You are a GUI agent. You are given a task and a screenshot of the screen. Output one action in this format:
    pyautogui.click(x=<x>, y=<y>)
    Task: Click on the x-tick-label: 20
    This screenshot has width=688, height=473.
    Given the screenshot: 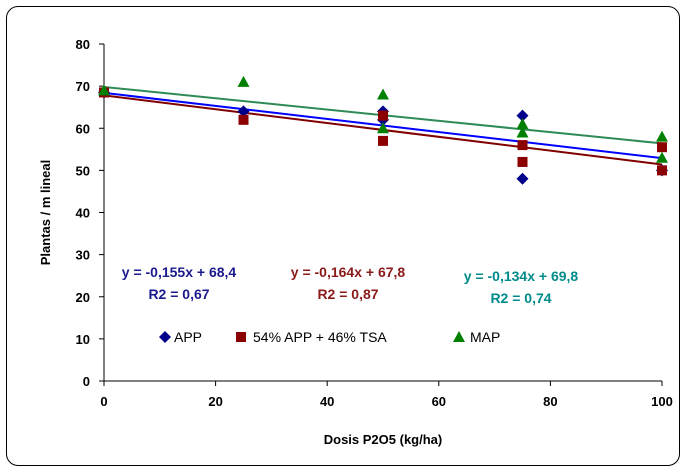 What is the action you would take?
    pyautogui.click(x=215, y=401)
    